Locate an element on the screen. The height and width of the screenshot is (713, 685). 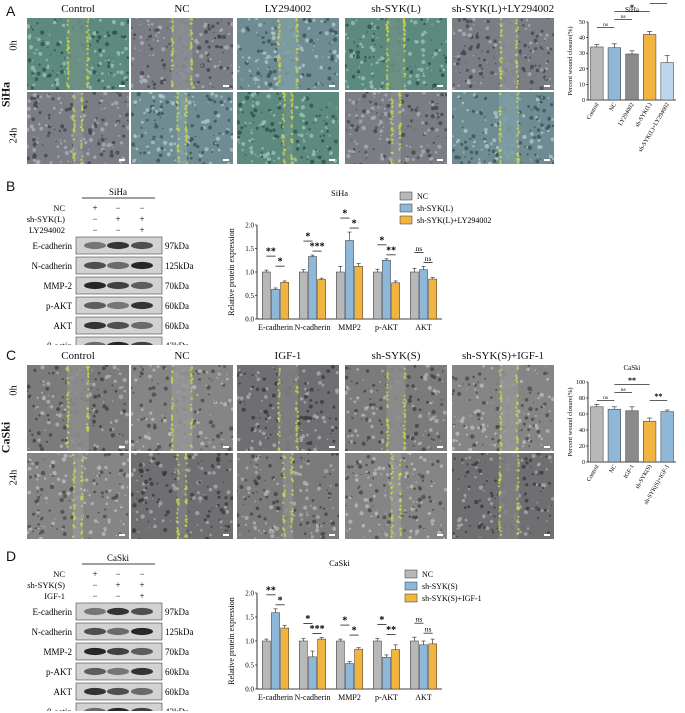
y-tick-label: 80 is located at coordinates (582, 399).